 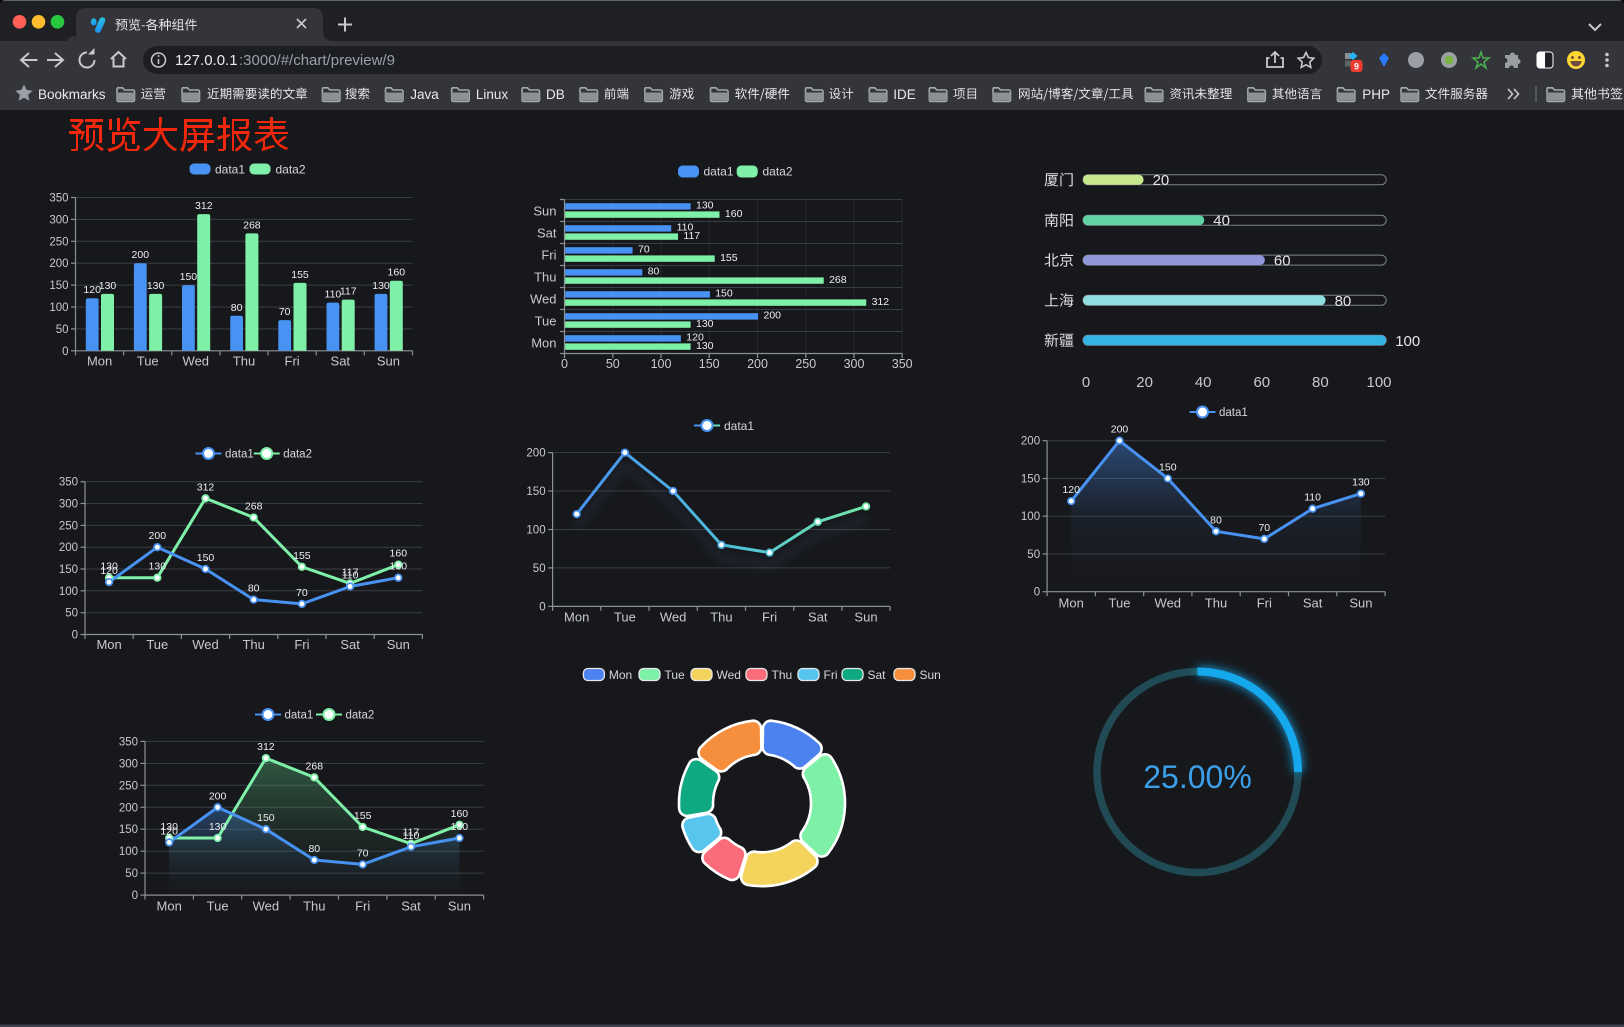 What do you see at coordinates (1376, 94) in the screenshot?
I see `svg-text: PHP` at bounding box center [1376, 94].